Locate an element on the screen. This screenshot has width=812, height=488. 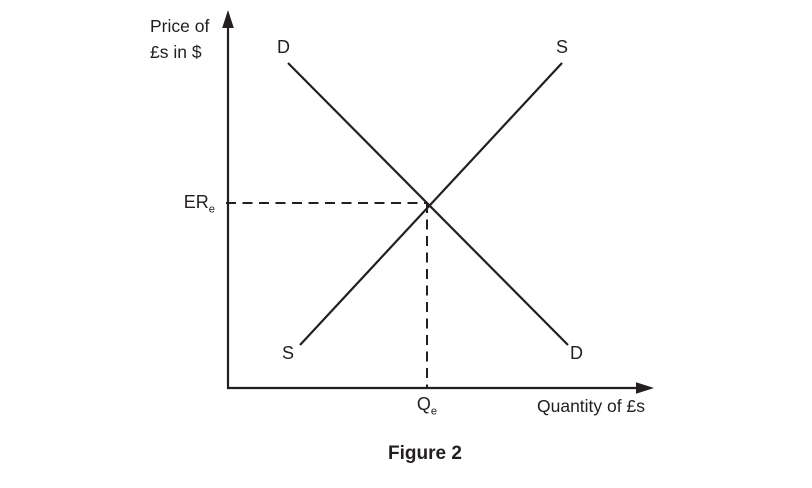
demand-curve-label-top: D is located at coordinates (283, 47).